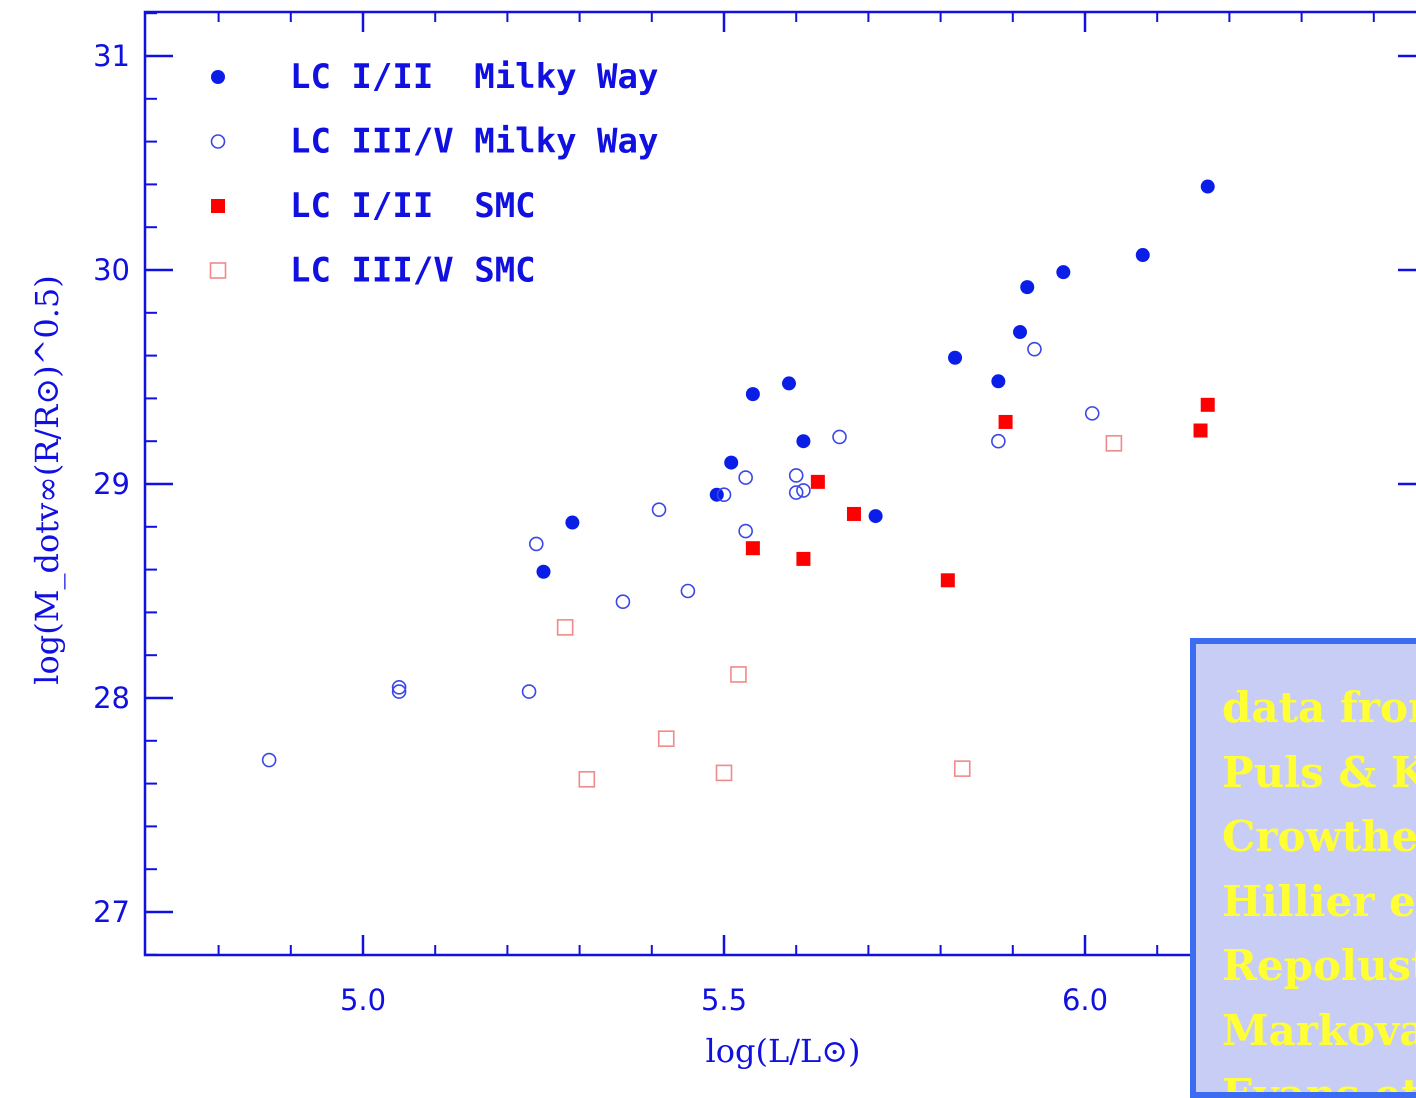 The image size is (1416, 1098). I want to click on filled-square-icon, so click(218, 206).